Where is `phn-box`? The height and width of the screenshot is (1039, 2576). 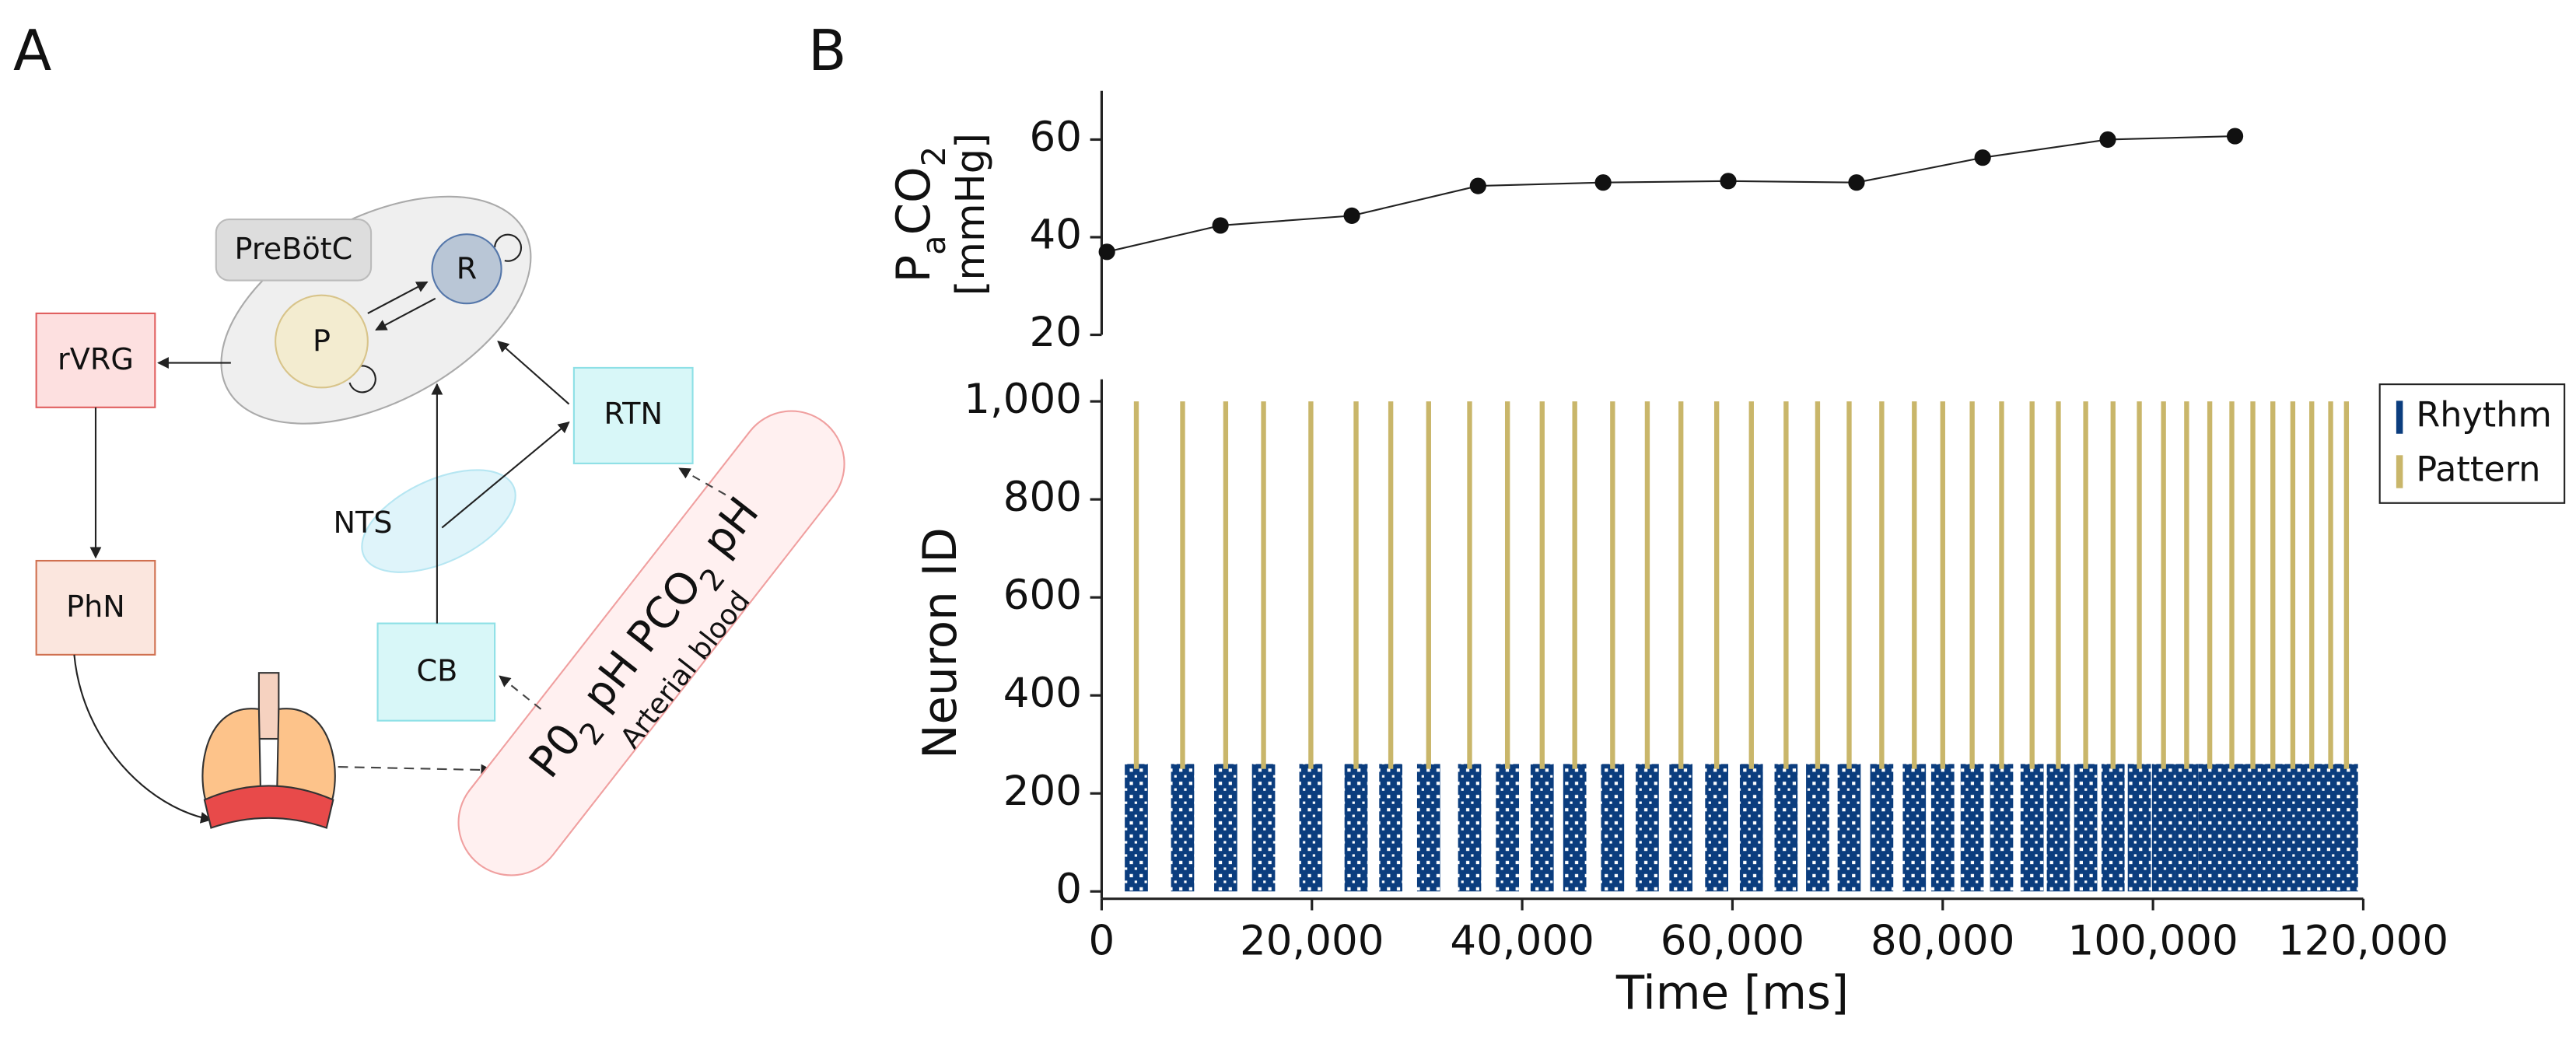
phn-box is located at coordinates (95, 607).